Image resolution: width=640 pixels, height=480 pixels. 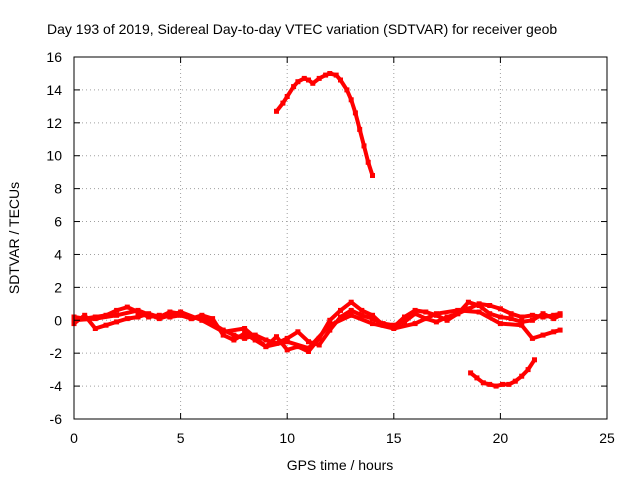 I want to click on x-tick-label: 15, so click(x=394, y=438).